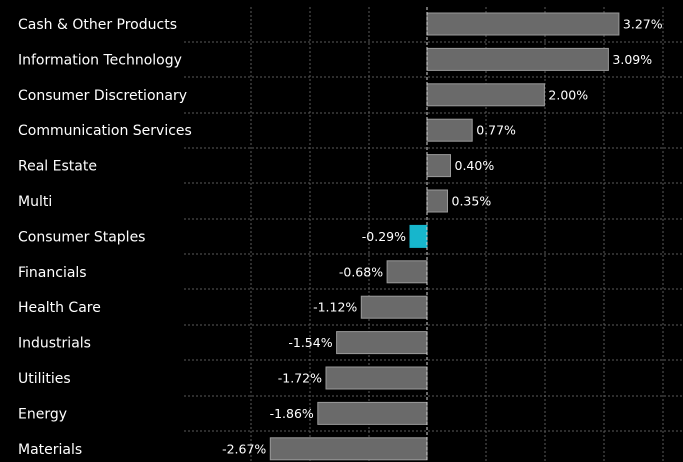 The image size is (683, 462). What do you see at coordinates (438, 166) in the screenshot?
I see `bar-real-estate` at bounding box center [438, 166].